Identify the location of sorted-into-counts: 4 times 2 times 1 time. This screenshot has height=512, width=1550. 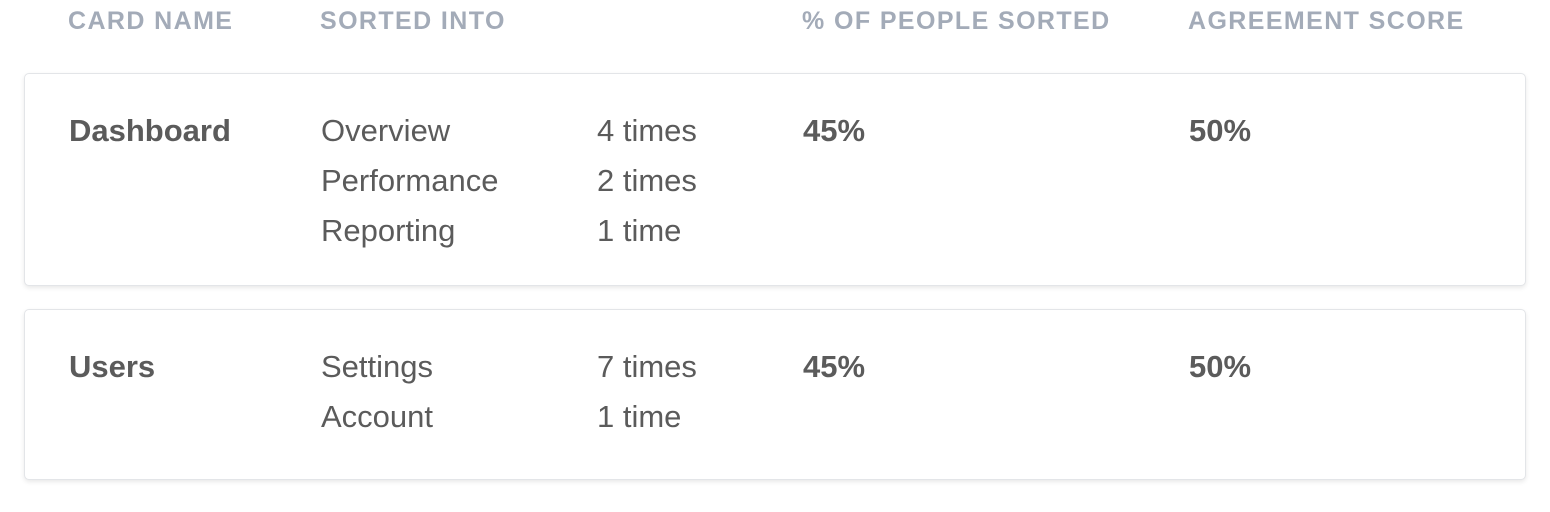
(647, 181).